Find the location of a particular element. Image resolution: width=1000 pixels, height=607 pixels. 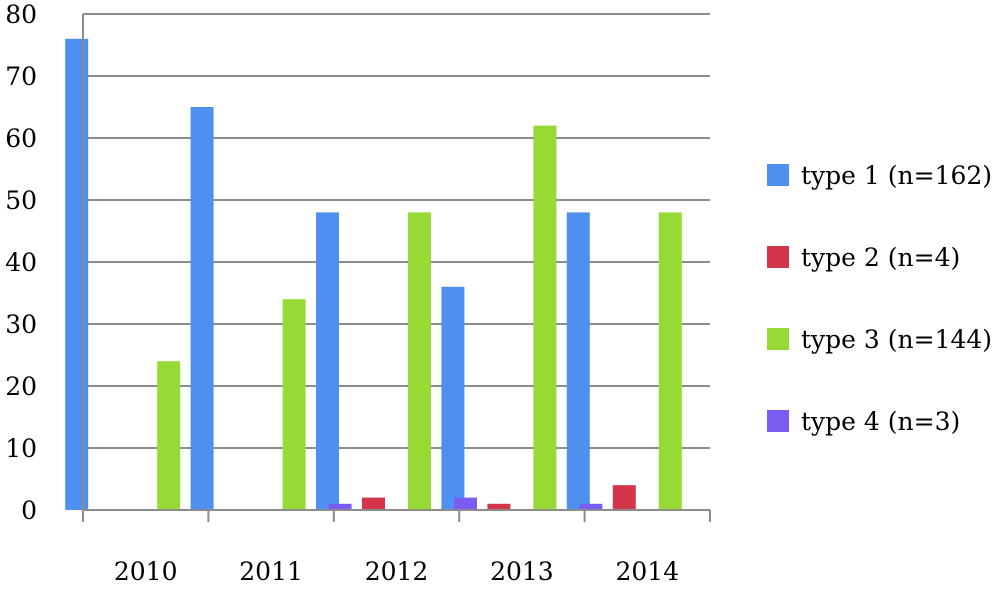

y-tick-label: 30 is located at coordinates (21, 324).